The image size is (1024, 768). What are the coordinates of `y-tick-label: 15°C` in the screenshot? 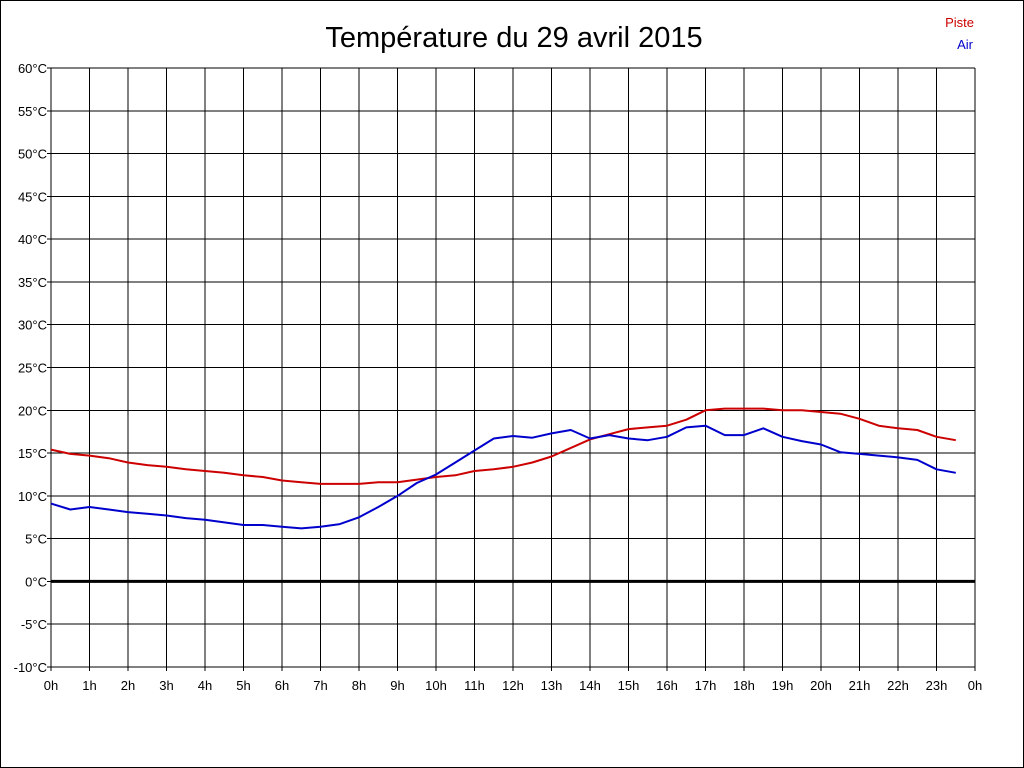 It's located at (32, 453).